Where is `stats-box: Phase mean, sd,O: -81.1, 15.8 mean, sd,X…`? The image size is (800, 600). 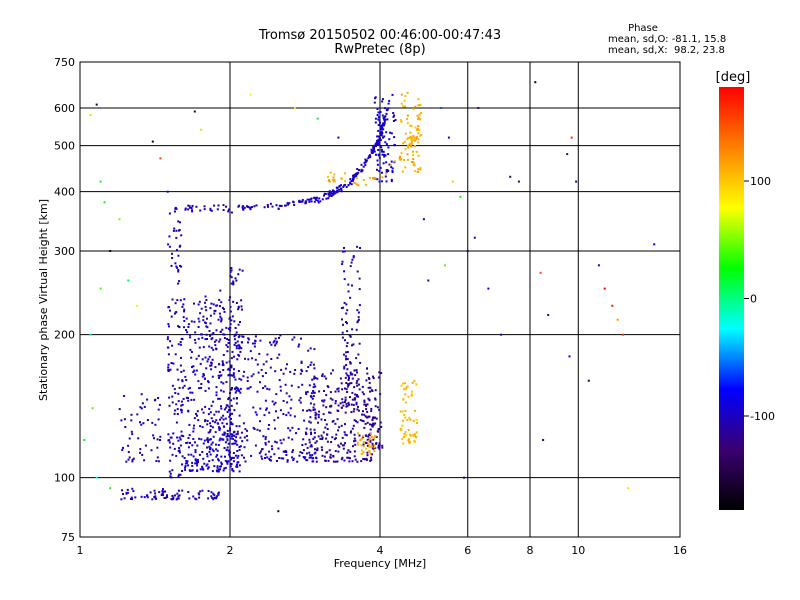 stats-box: Phase mean, sd,O: -81.1, 15.8 mean, sd,X… is located at coordinates (667, 39).